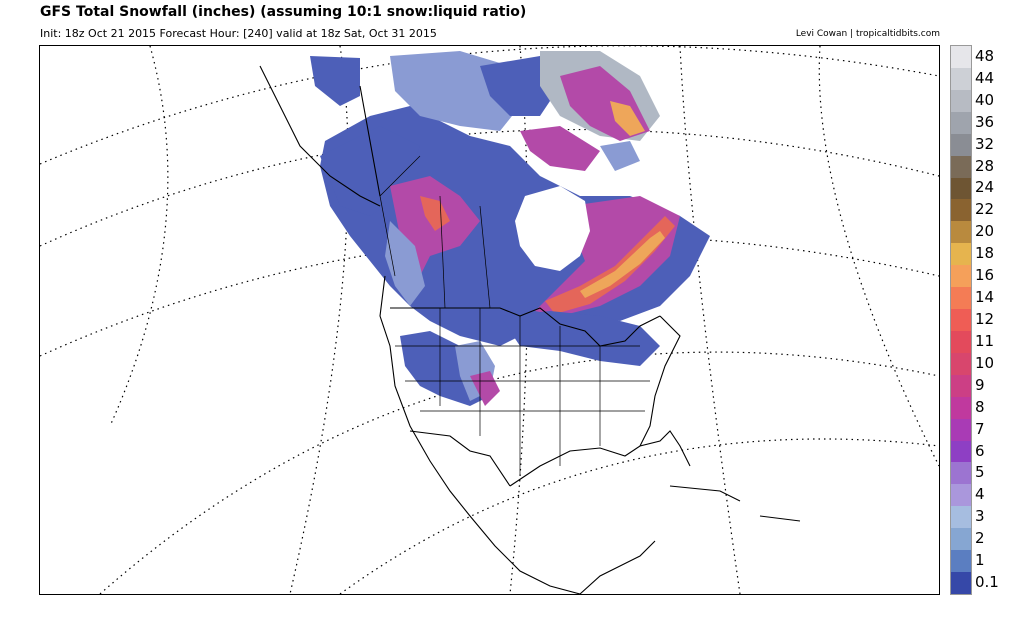  What do you see at coordinates (985, 275) in the screenshot?
I see `legend-label: 16` at bounding box center [985, 275].